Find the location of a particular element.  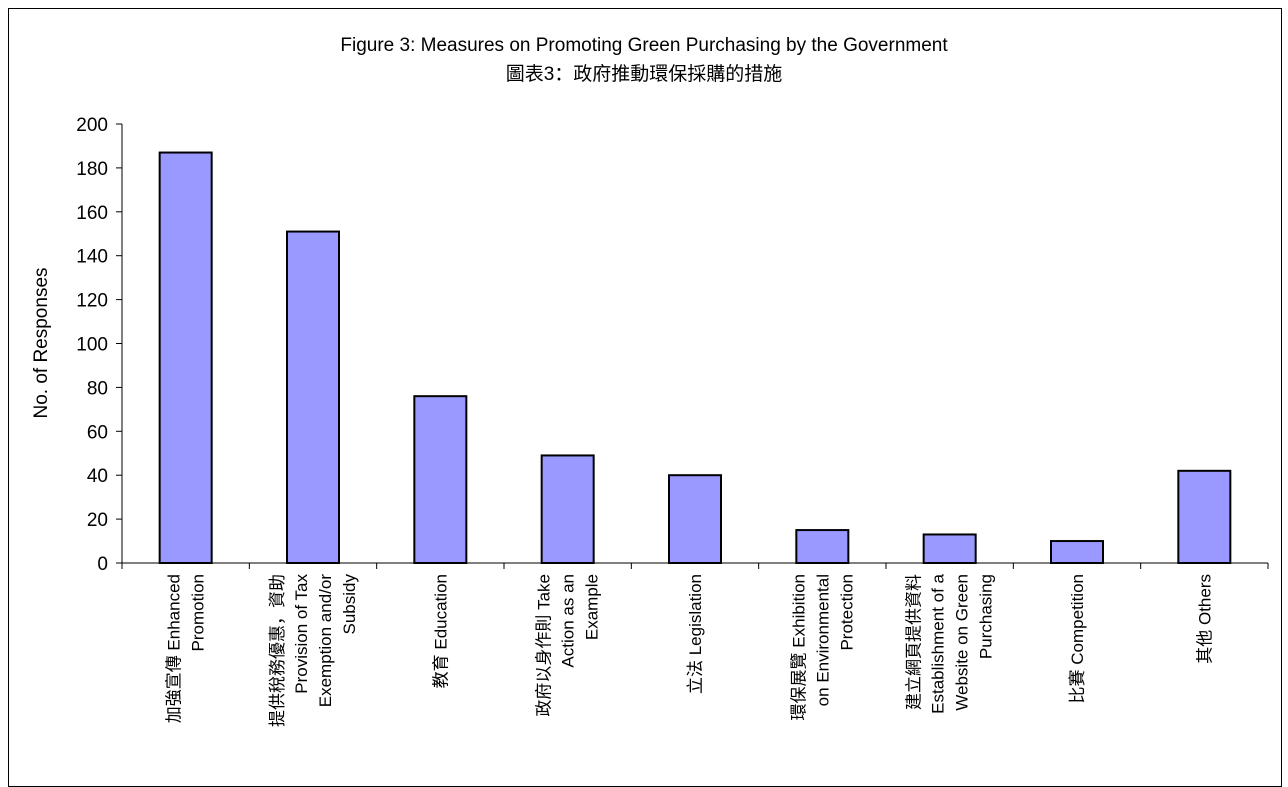

y-tick-label: 80 is located at coordinates (97, 388).